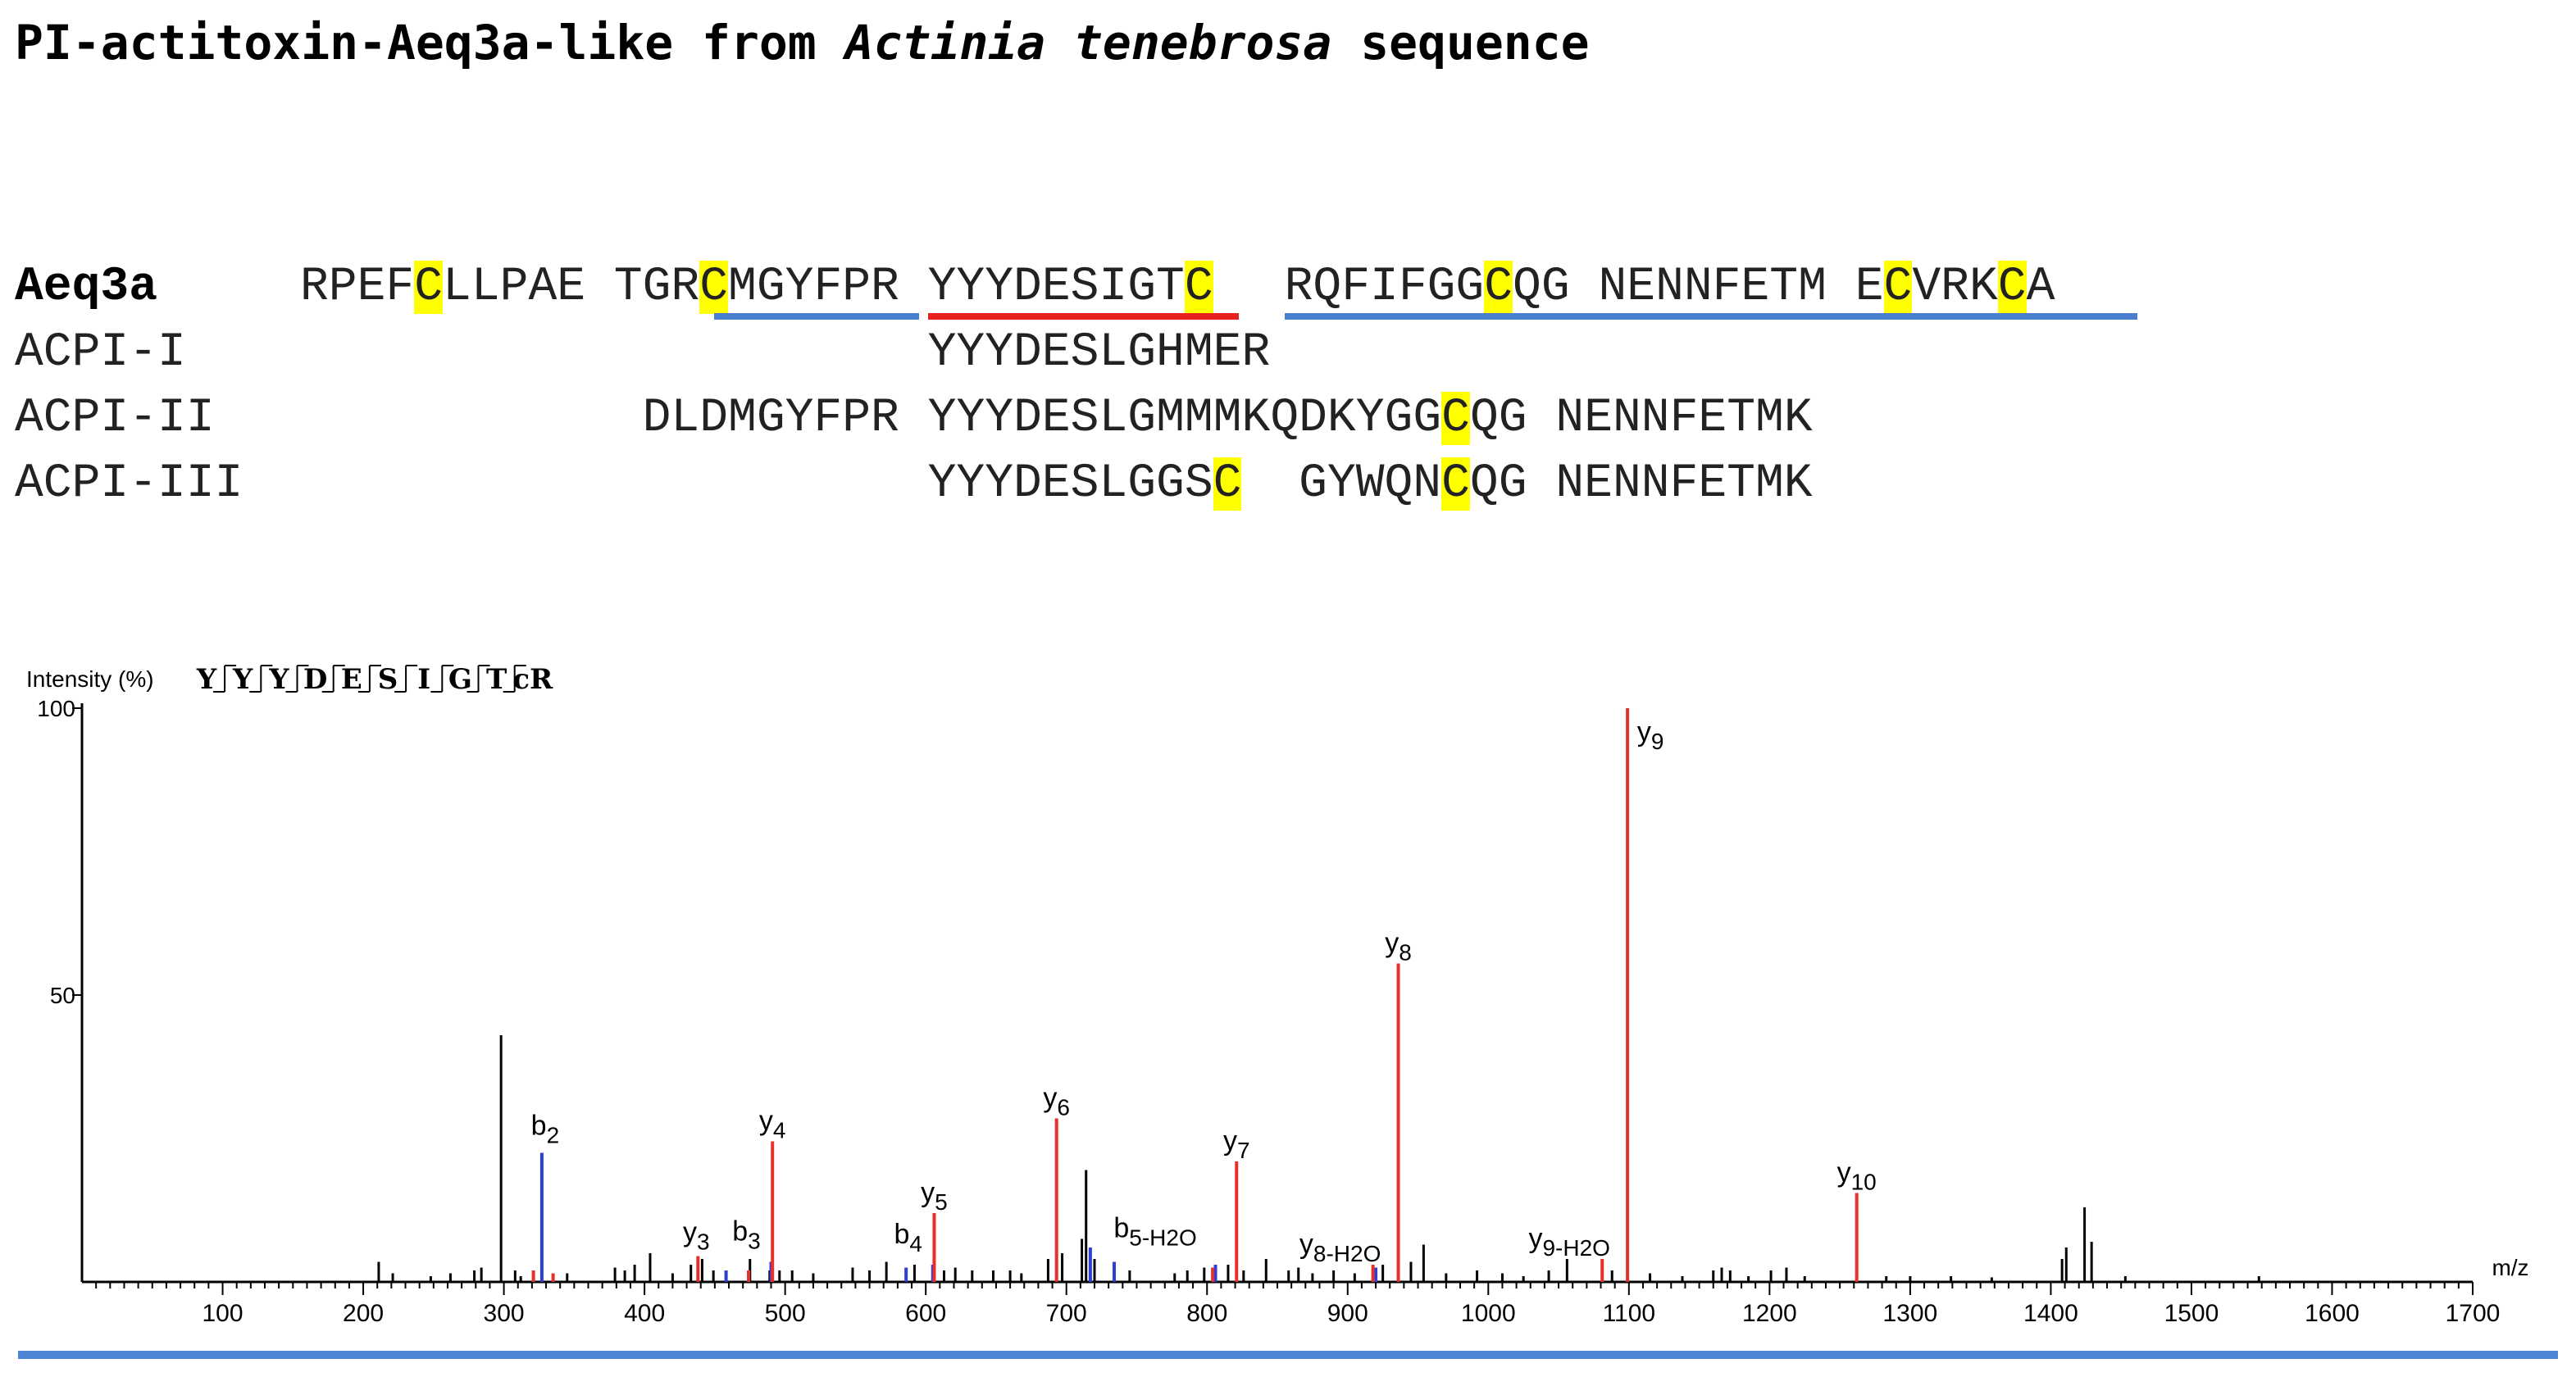 The height and width of the screenshot is (1377, 2576). What do you see at coordinates (2051, 1313) in the screenshot?
I see `x-tick-label: 1400` at bounding box center [2051, 1313].